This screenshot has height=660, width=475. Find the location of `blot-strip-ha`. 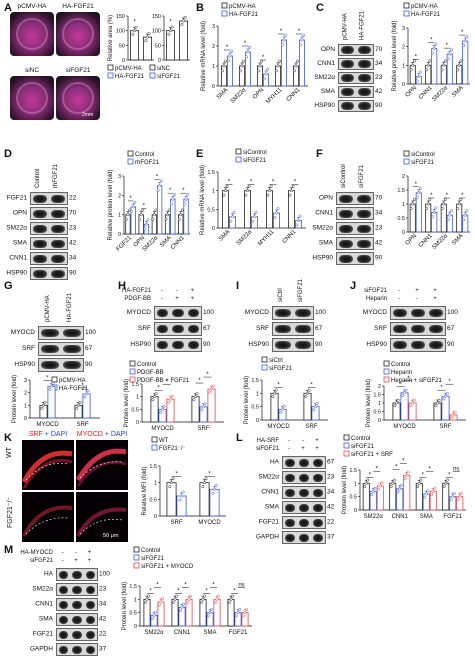

blot-strip-ha is located at coordinates (304, 462).